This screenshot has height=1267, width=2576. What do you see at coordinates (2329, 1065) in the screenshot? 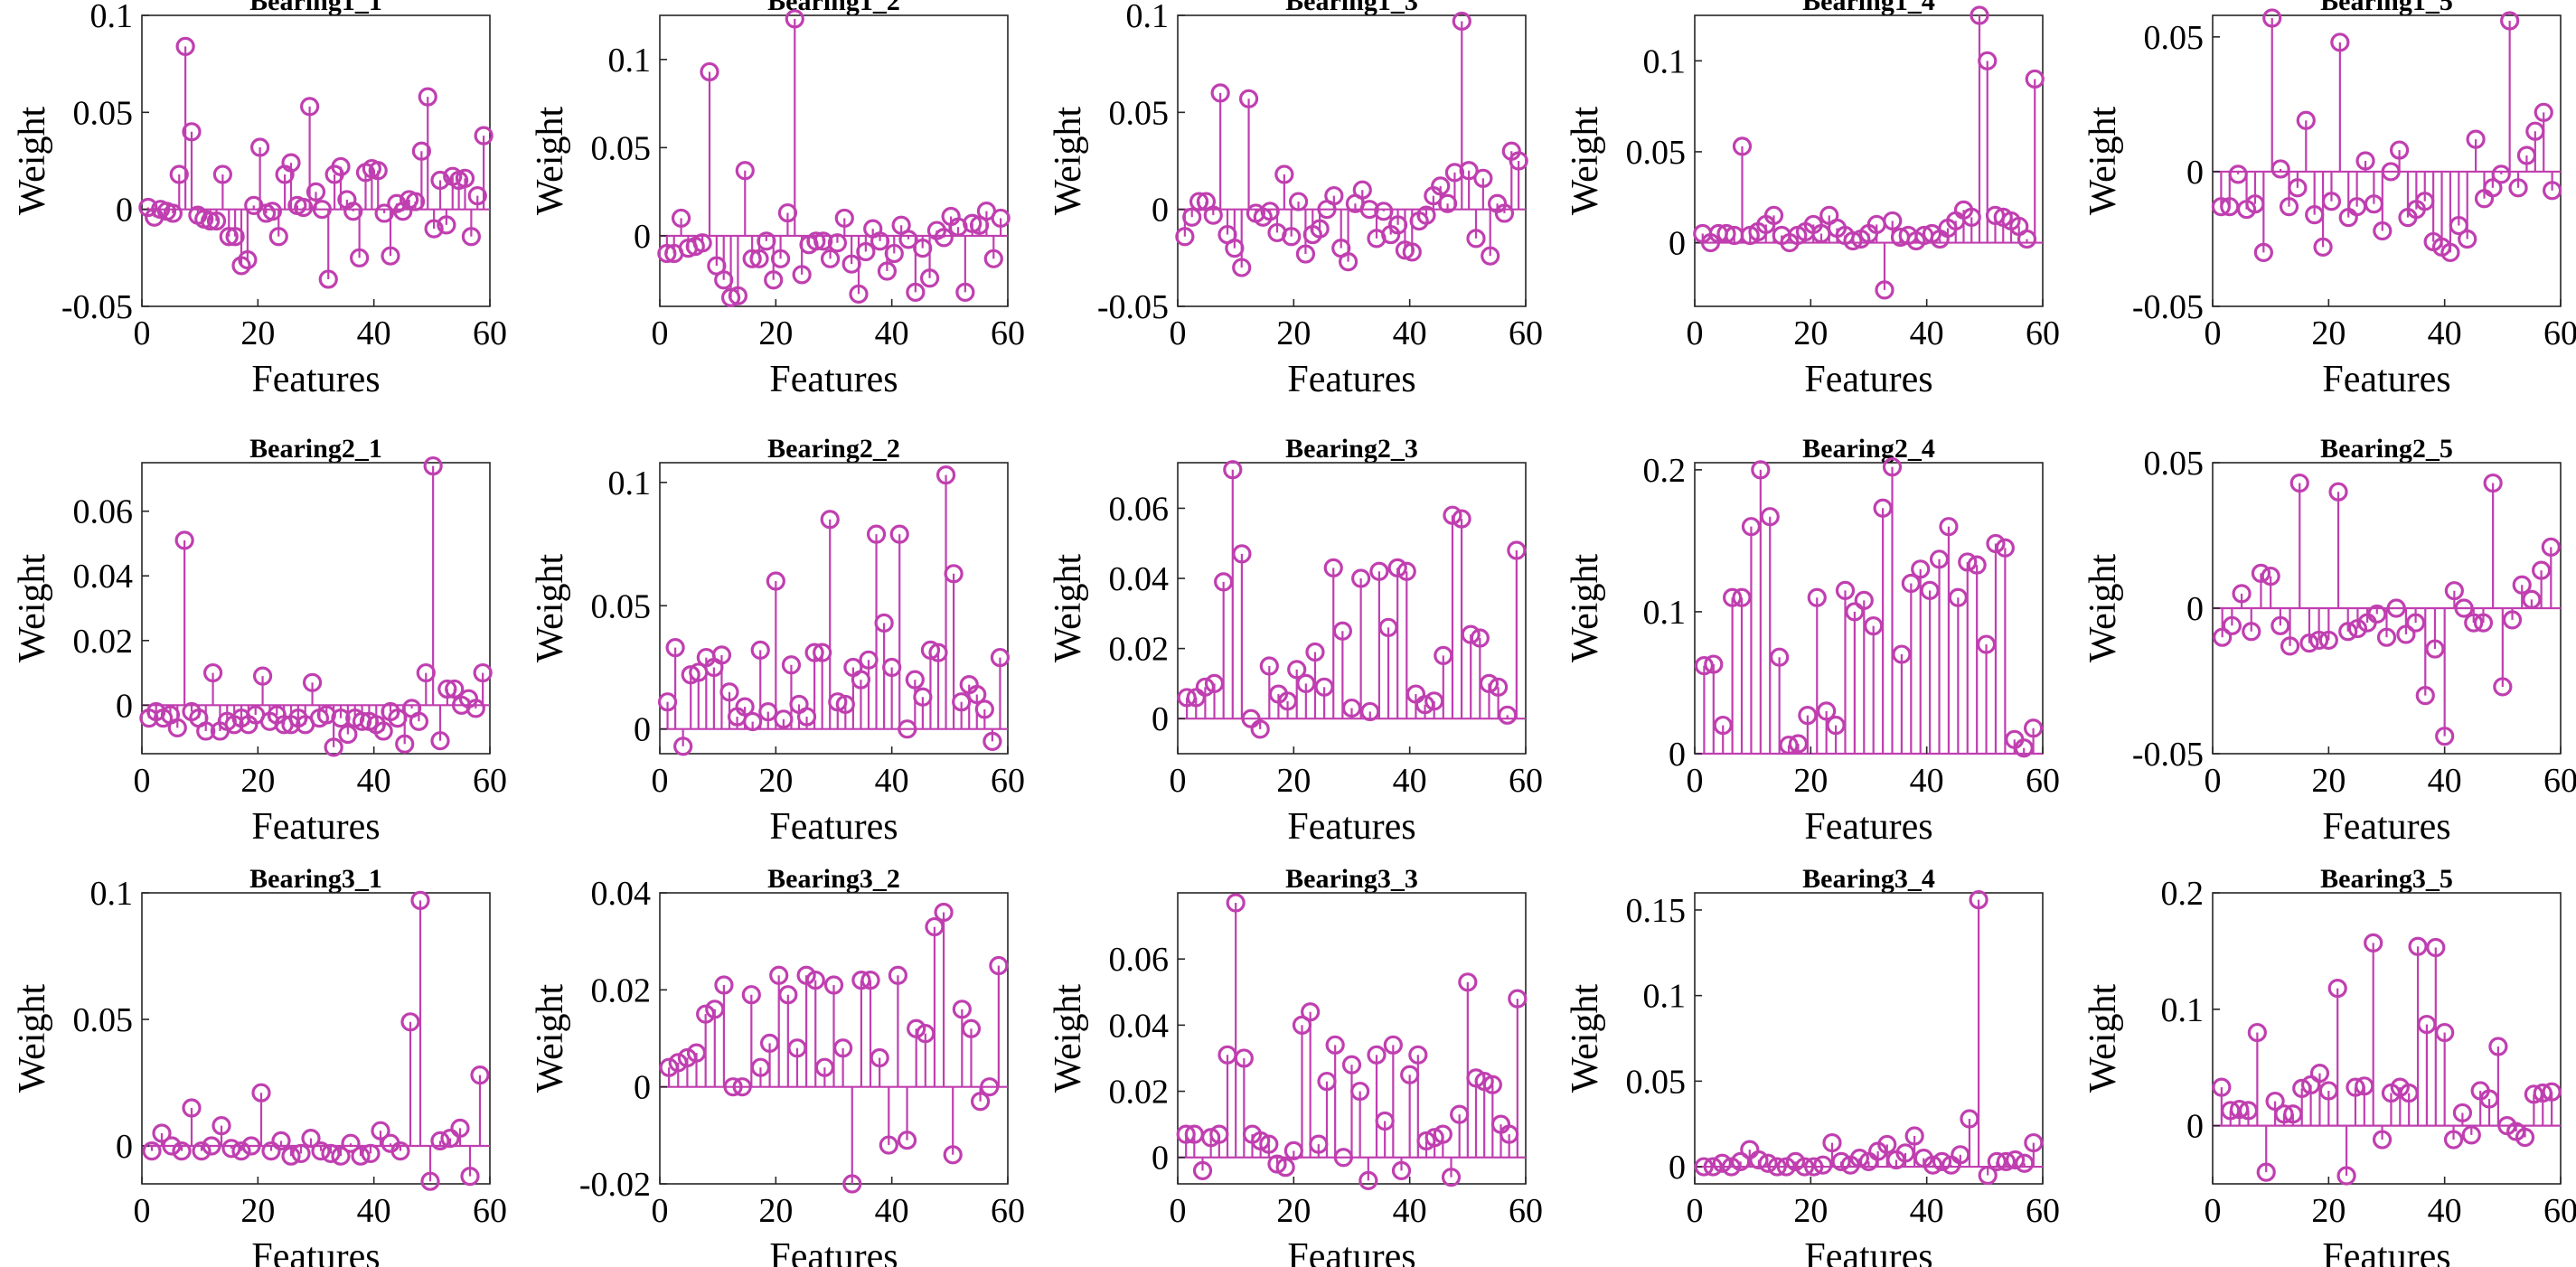
I see `subplot-bearing3-5: Bearing3_5 0 20 40 60 0 0.1 0.2 Features Weight` at bounding box center [2329, 1065].